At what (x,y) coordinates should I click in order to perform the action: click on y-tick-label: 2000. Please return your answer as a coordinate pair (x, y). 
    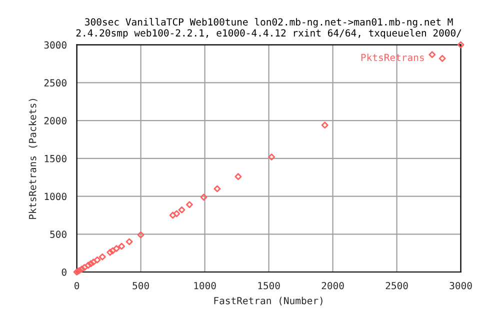
    Looking at the image, I should click on (55, 120).